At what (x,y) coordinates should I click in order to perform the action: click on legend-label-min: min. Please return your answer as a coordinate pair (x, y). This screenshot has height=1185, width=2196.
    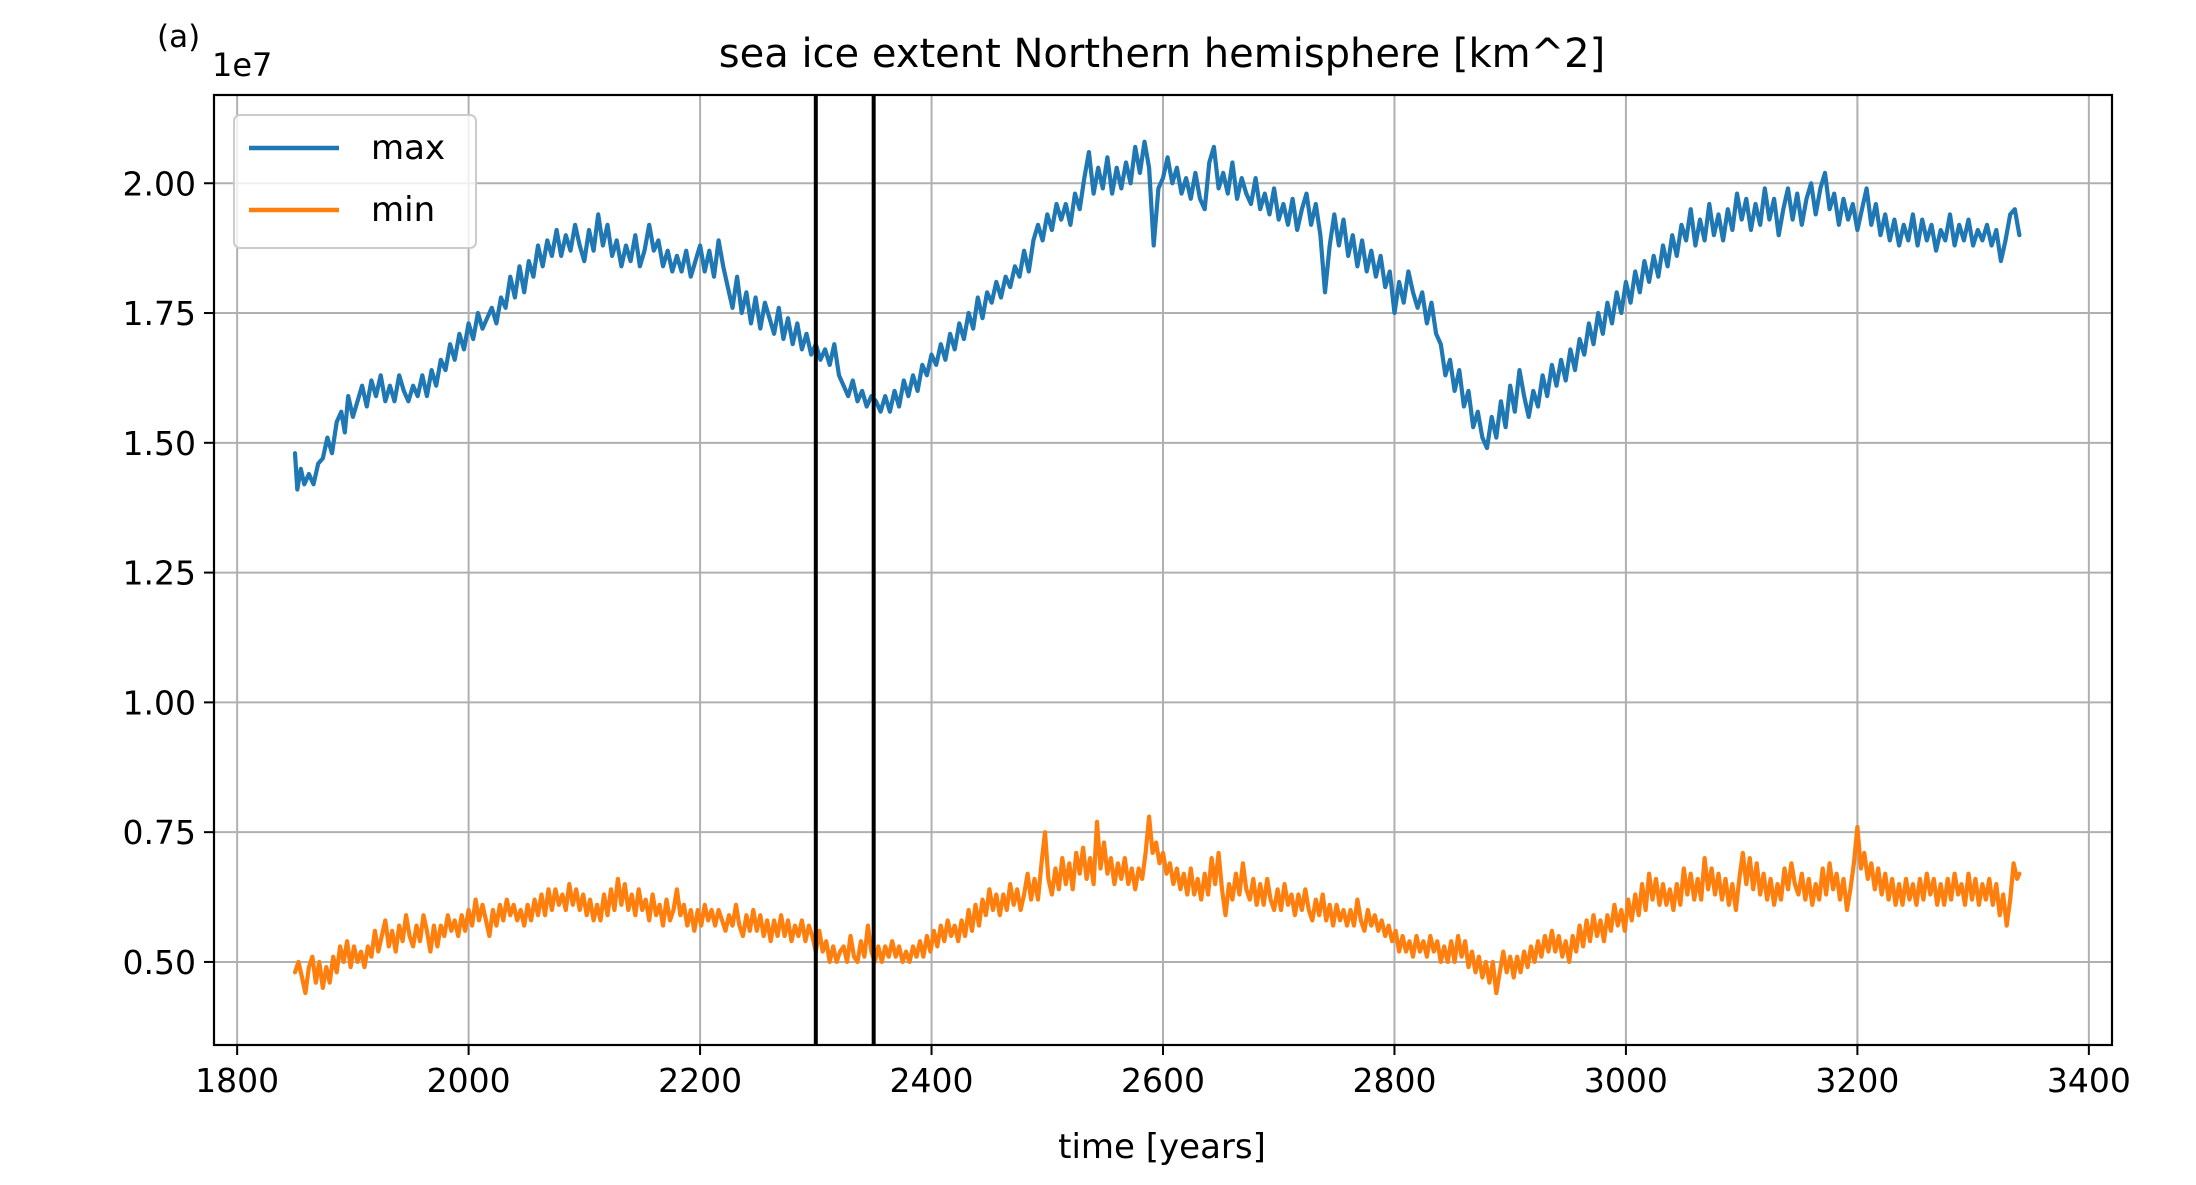
    Looking at the image, I should click on (403, 210).